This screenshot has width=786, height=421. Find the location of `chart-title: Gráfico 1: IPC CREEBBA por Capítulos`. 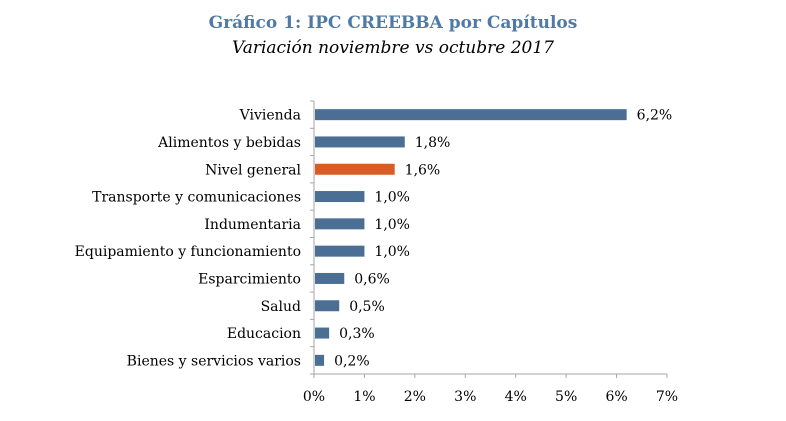

chart-title: Gráfico 1: IPC CREEBBA por Capítulos is located at coordinates (393, 23).